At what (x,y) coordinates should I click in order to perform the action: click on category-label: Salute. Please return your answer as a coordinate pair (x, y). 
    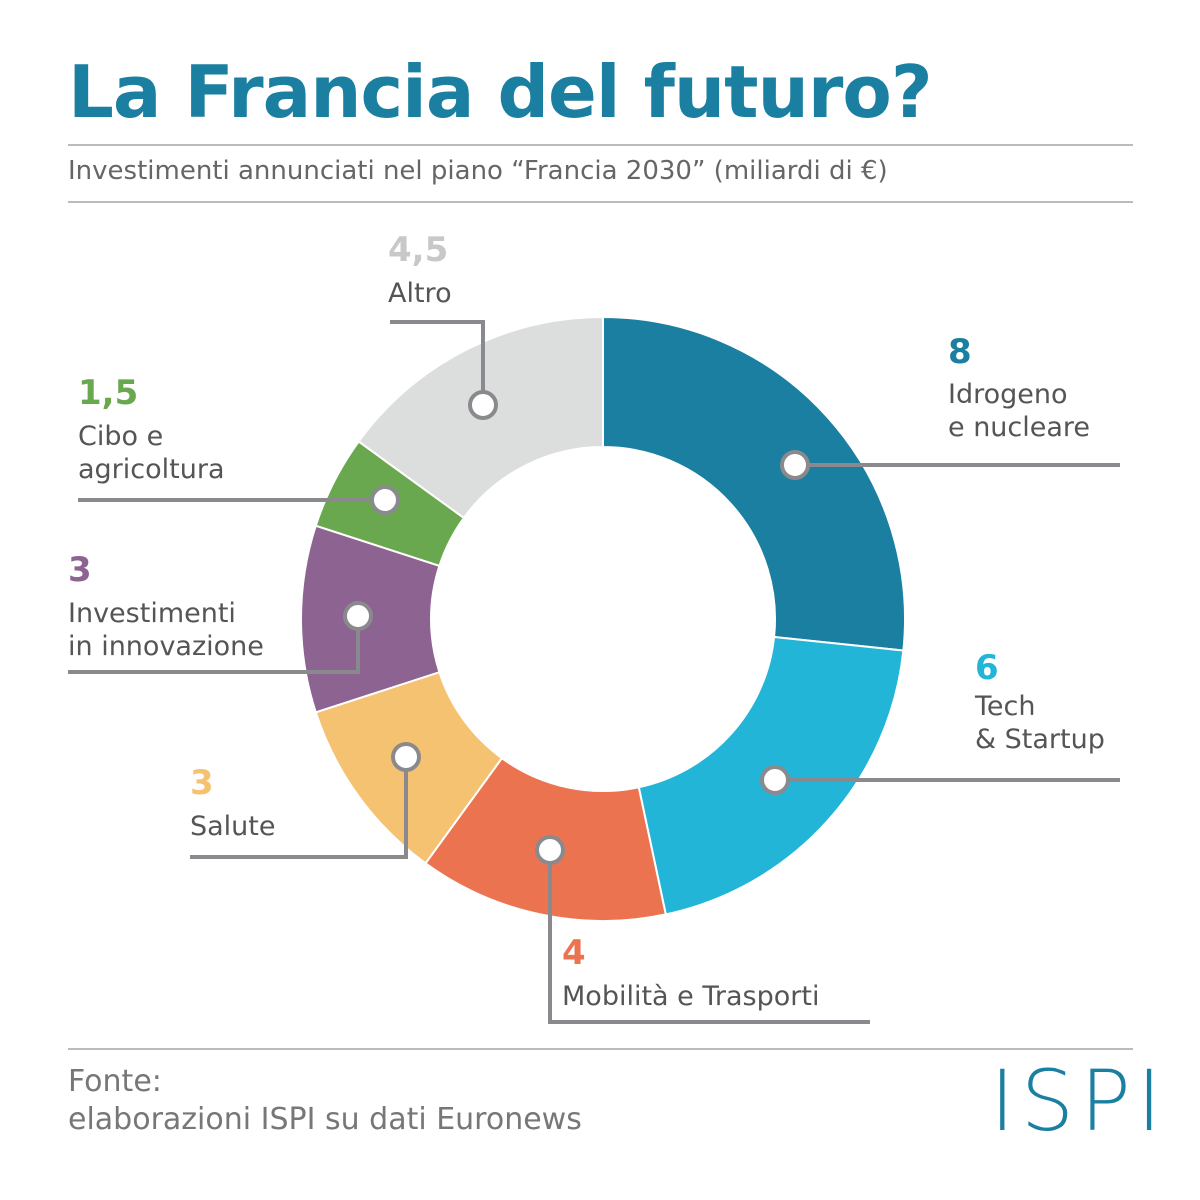
    Looking at the image, I should click on (233, 826).